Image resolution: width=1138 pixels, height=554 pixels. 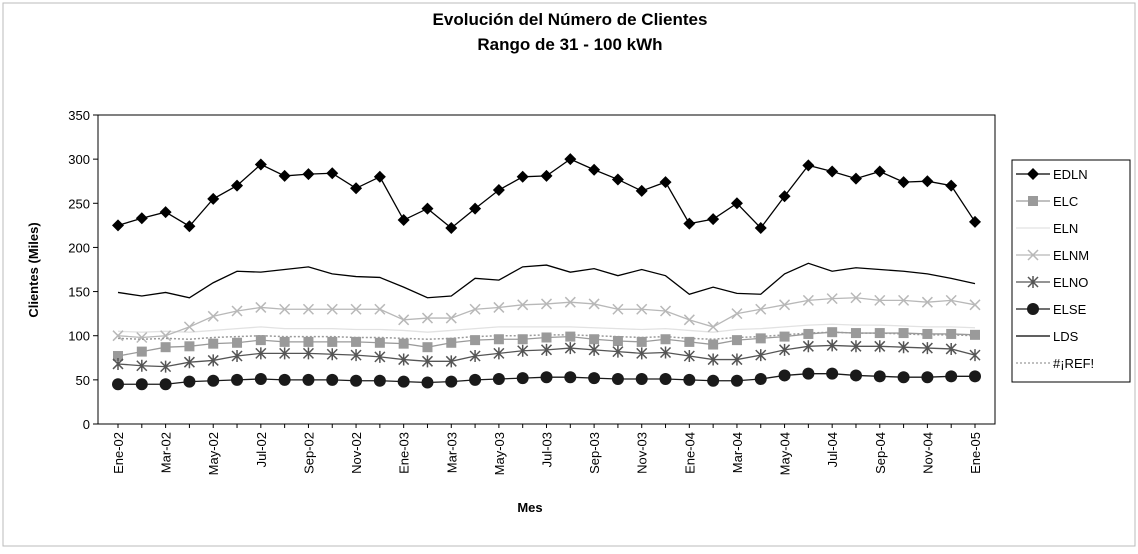 I want to click on x-tick-label: Nov-03, so click(x=642, y=453).